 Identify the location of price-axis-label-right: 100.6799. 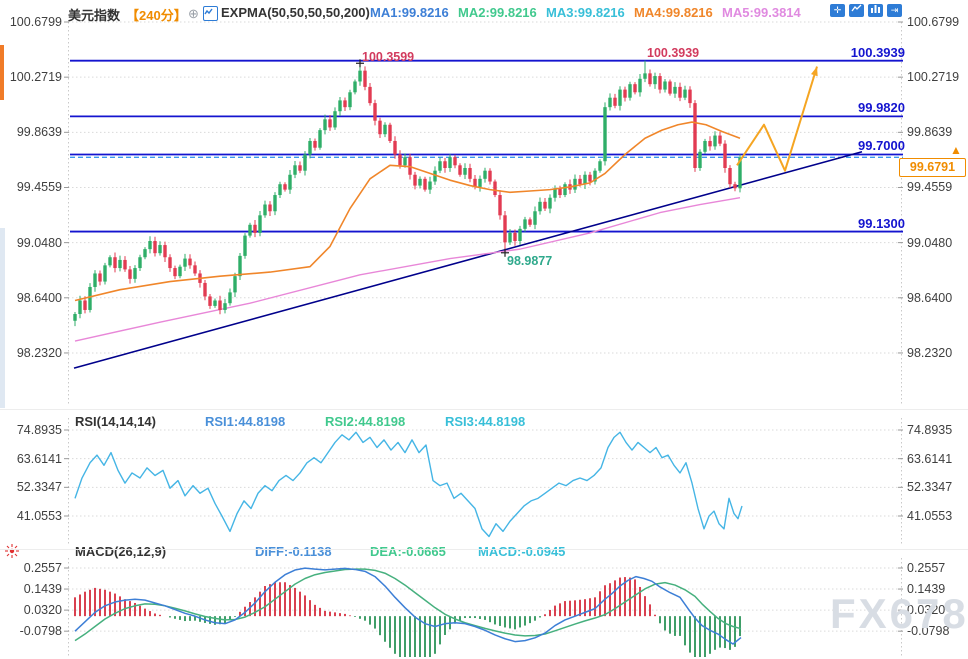
(933, 22).